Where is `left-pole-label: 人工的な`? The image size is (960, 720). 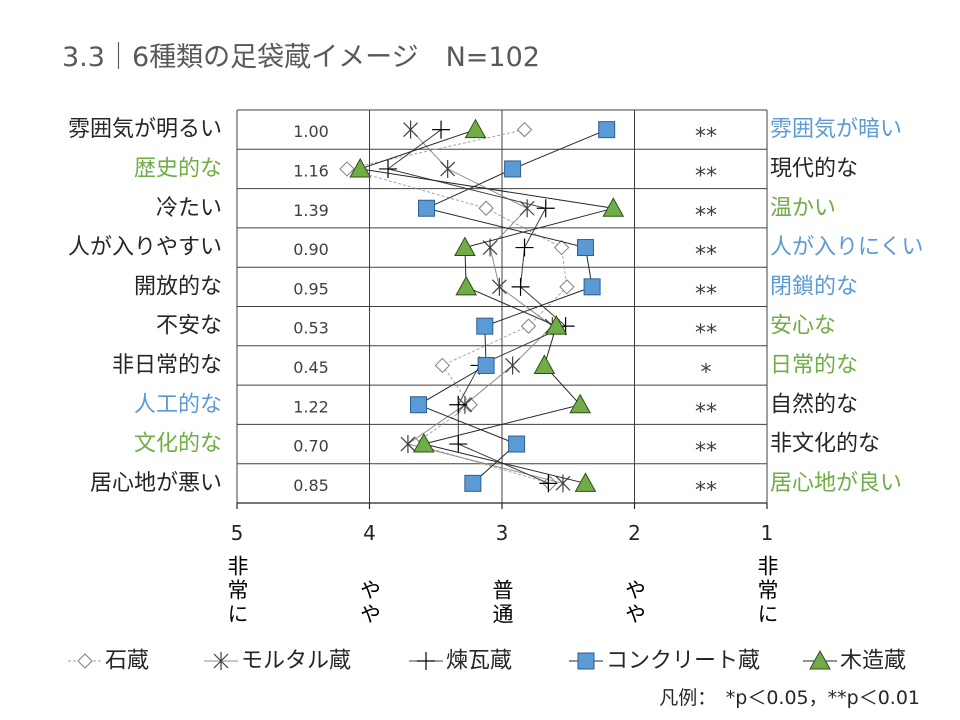
left-pole-label: 人工的な is located at coordinates (178, 404).